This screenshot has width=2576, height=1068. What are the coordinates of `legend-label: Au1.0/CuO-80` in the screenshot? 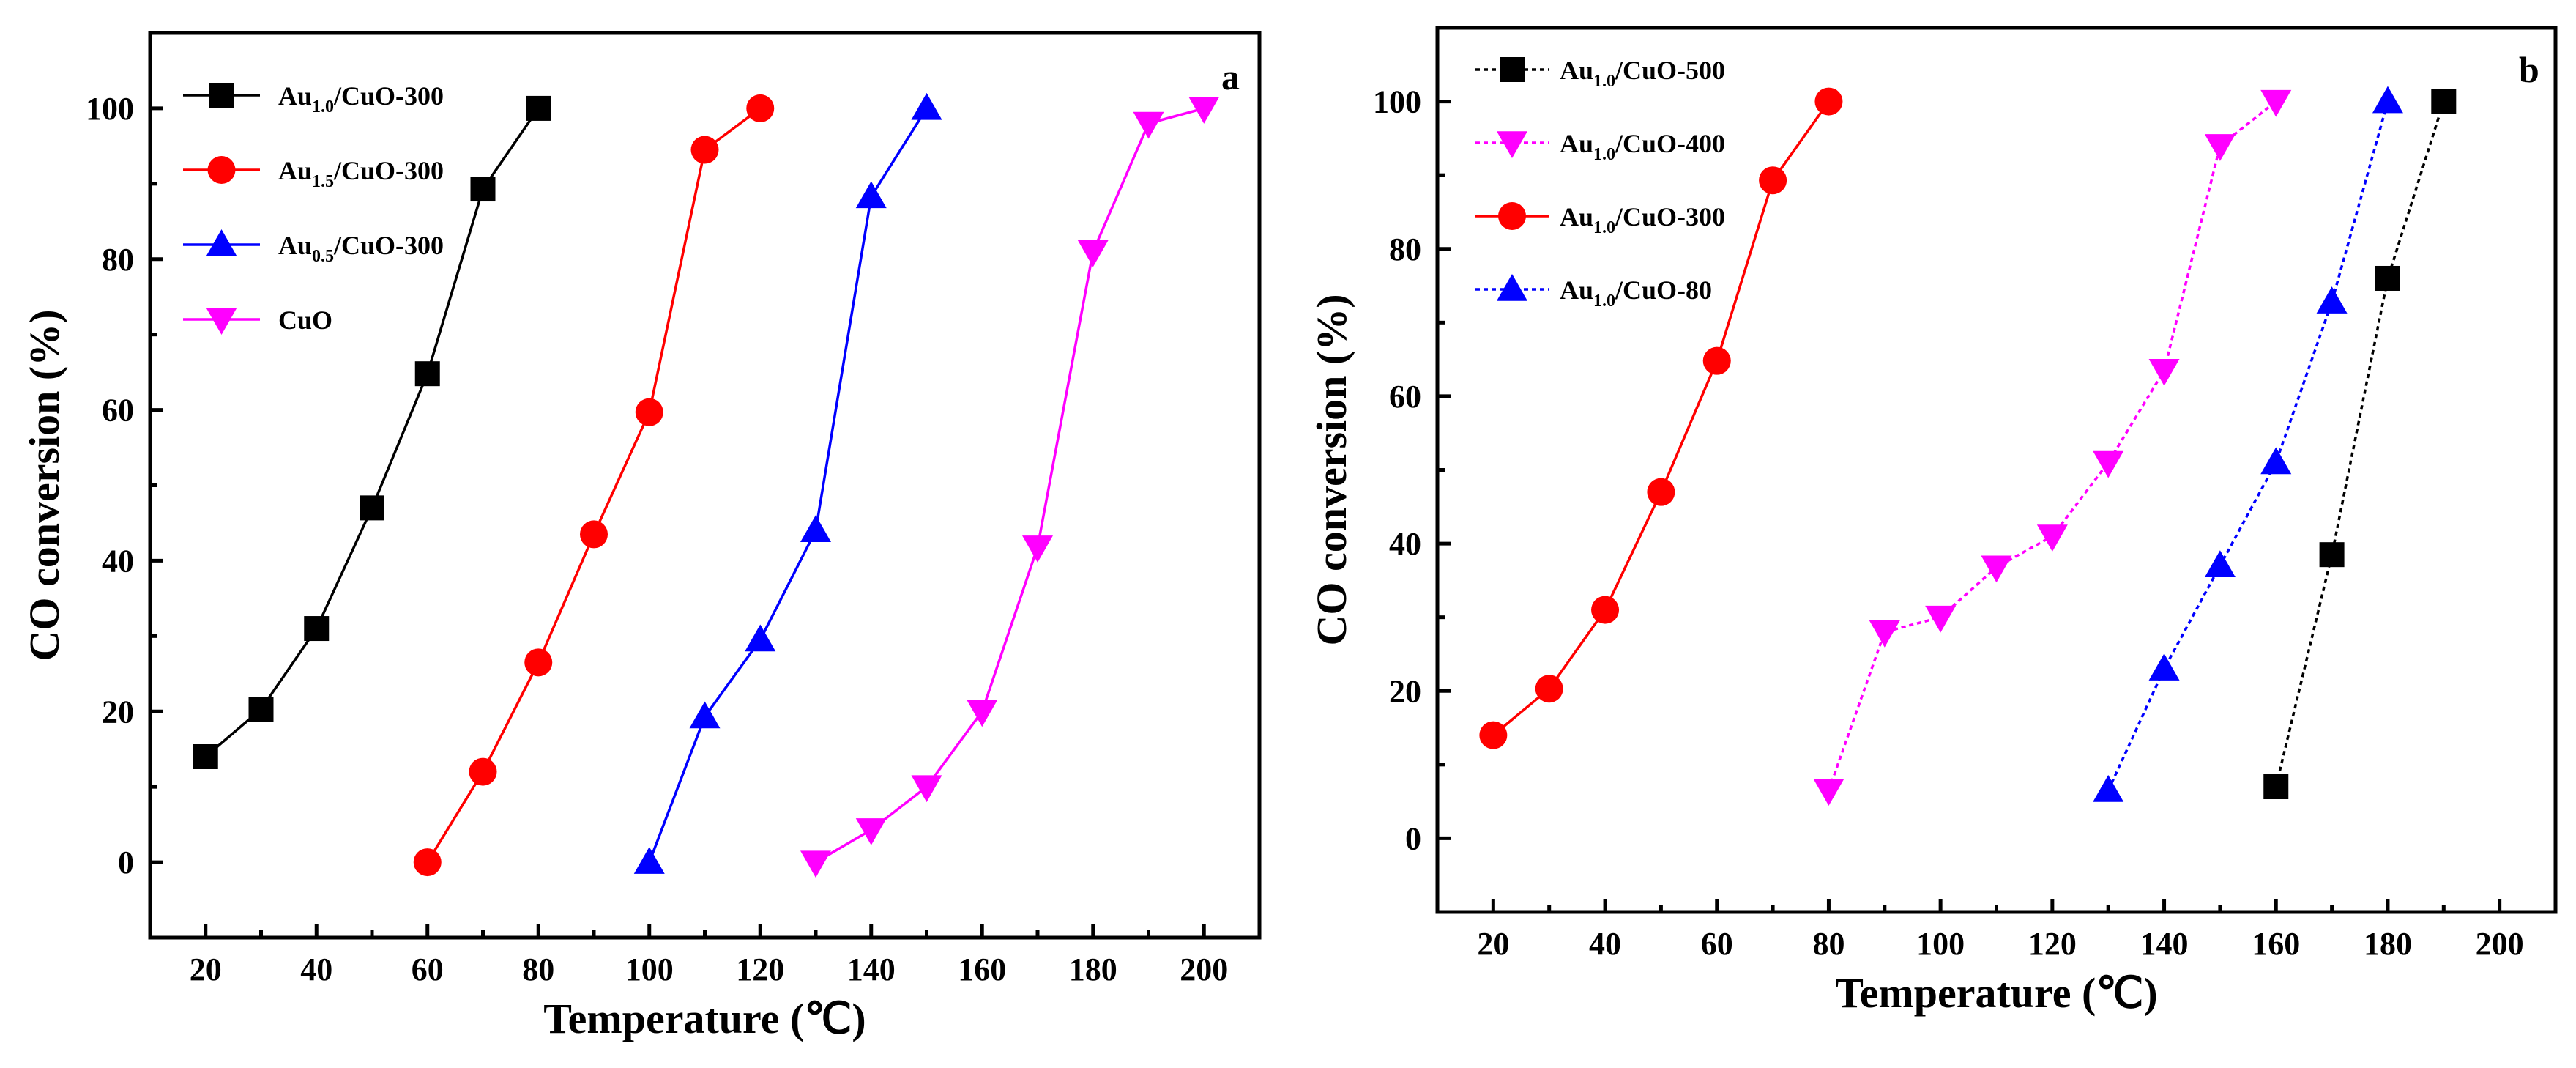 It's located at (1636, 293).